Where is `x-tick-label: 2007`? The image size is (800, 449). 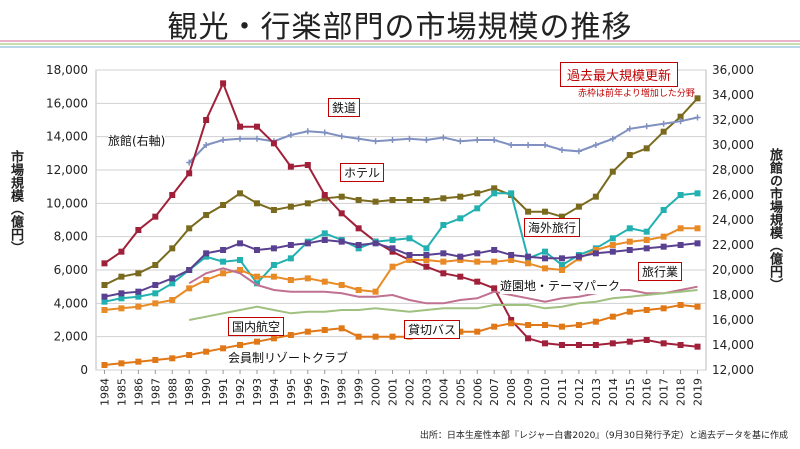
x-tick-label: 2007 is located at coordinates (494, 392).